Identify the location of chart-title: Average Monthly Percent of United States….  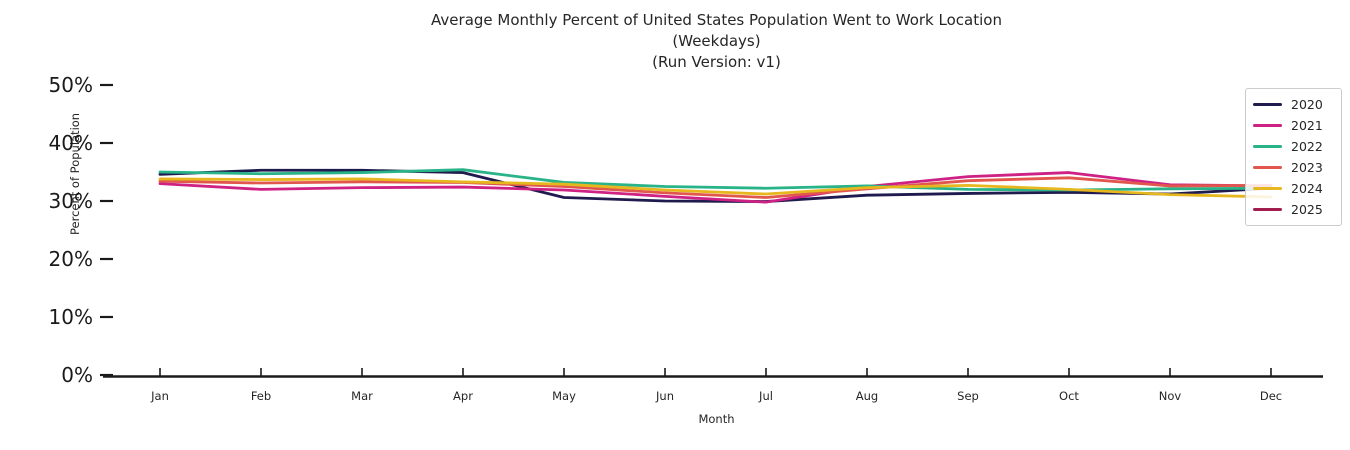
(675, 41).